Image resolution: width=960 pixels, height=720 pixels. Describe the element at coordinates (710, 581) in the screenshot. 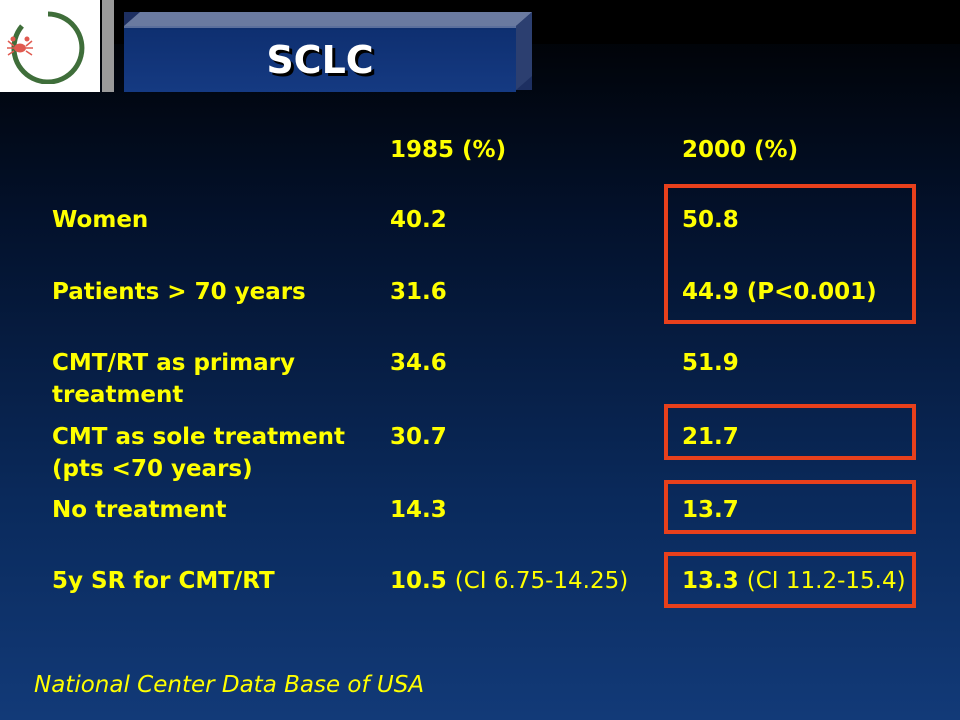

I see `value-main: 13.3` at that location.